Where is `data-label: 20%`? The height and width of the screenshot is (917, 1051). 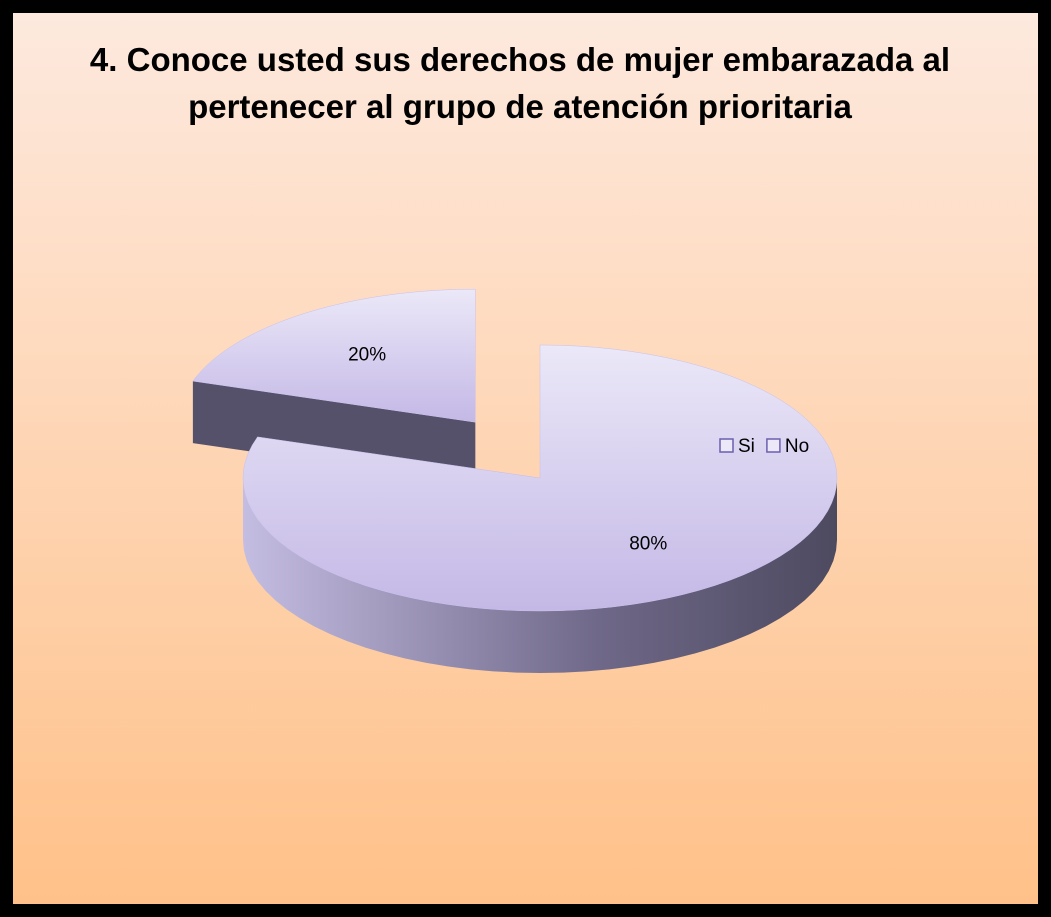 data-label: 20% is located at coordinates (367, 355).